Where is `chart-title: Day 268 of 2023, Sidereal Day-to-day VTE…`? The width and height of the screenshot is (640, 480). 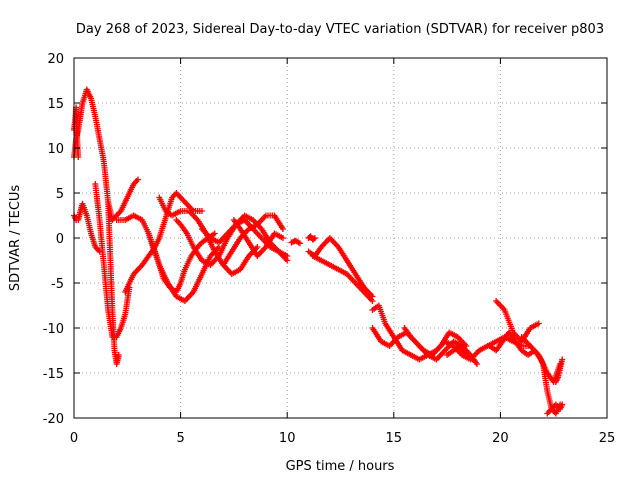
chart-title: Day 268 of 2023, Sidereal Day-to-day VTE… is located at coordinates (340, 29).